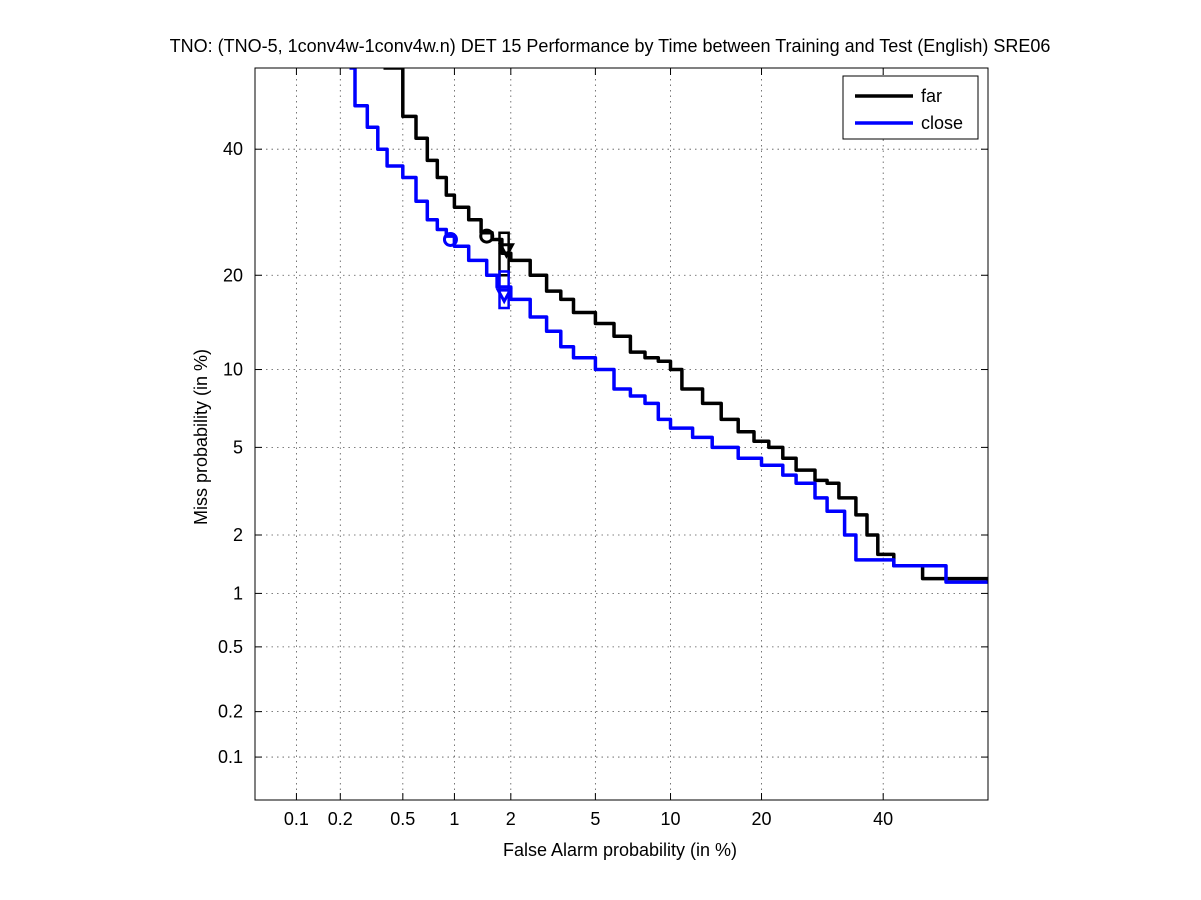 The height and width of the screenshot is (900, 1201). Describe the element at coordinates (233, 370) in the screenshot. I see `y-tick-label: 10` at that location.